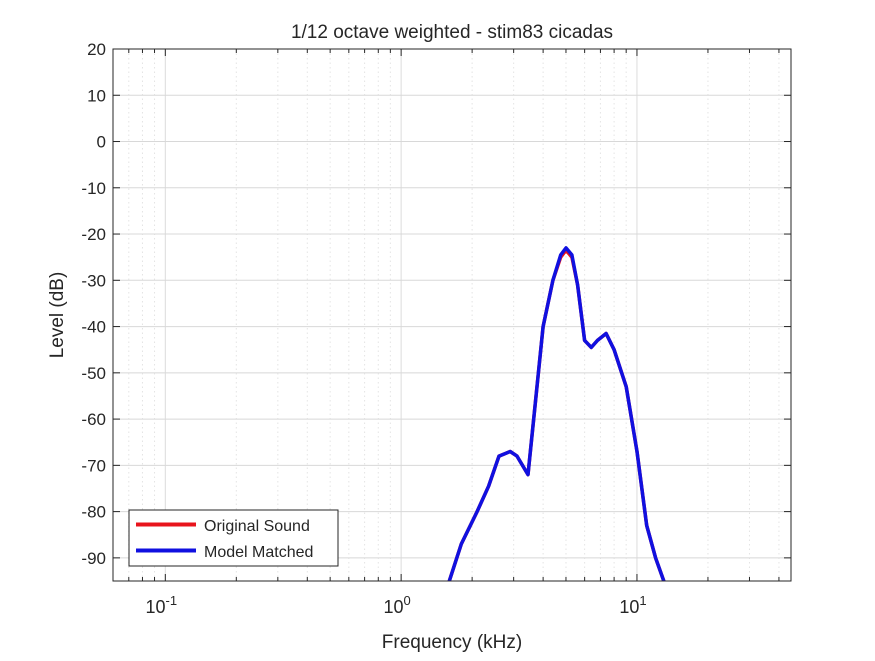  Describe the element at coordinates (93, 419) in the screenshot. I see `y-tick-label: -60` at that location.